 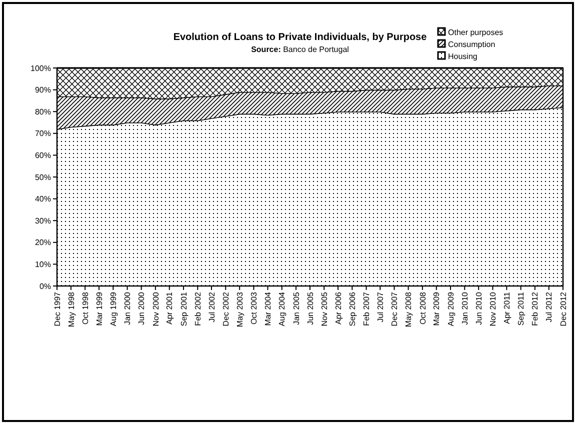 What do you see at coordinates (521, 308) in the screenshot?
I see `x-tick-label: Sep 2011` at bounding box center [521, 308].